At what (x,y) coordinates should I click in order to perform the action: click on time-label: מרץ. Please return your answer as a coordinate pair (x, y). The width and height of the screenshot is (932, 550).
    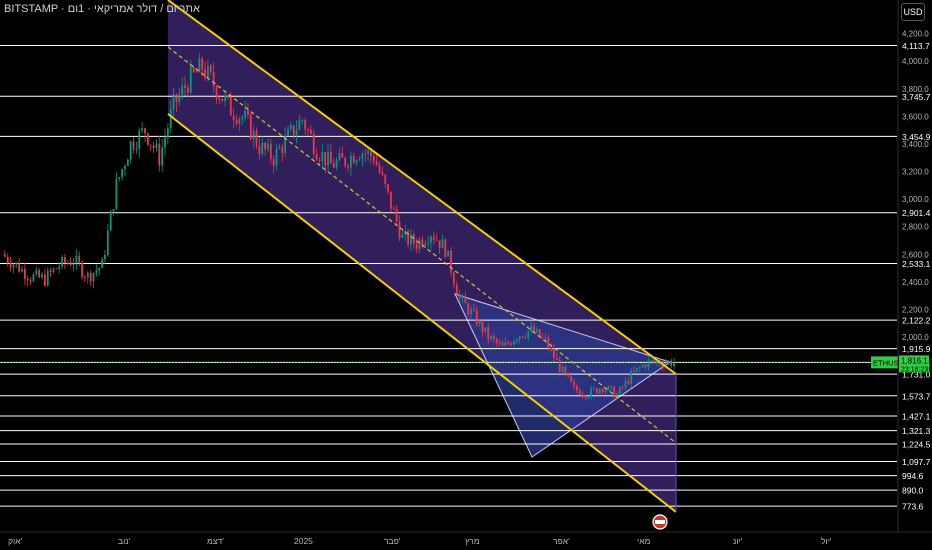
    Looking at the image, I should click on (472, 541).